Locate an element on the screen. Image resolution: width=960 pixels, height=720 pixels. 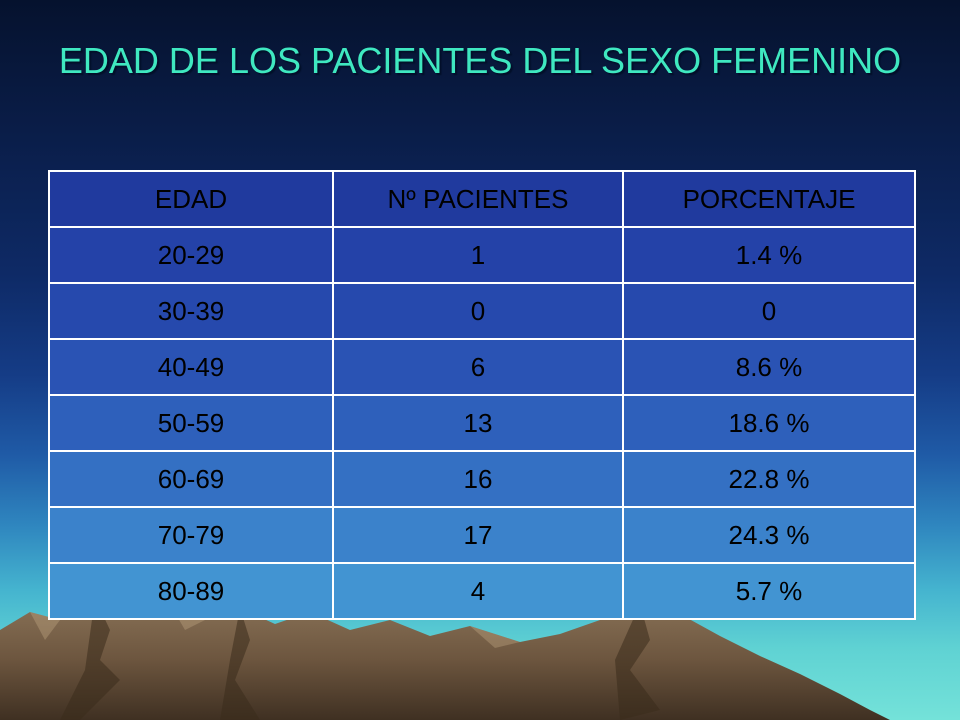
cell-edad: 30-39 is located at coordinates (191, 311).